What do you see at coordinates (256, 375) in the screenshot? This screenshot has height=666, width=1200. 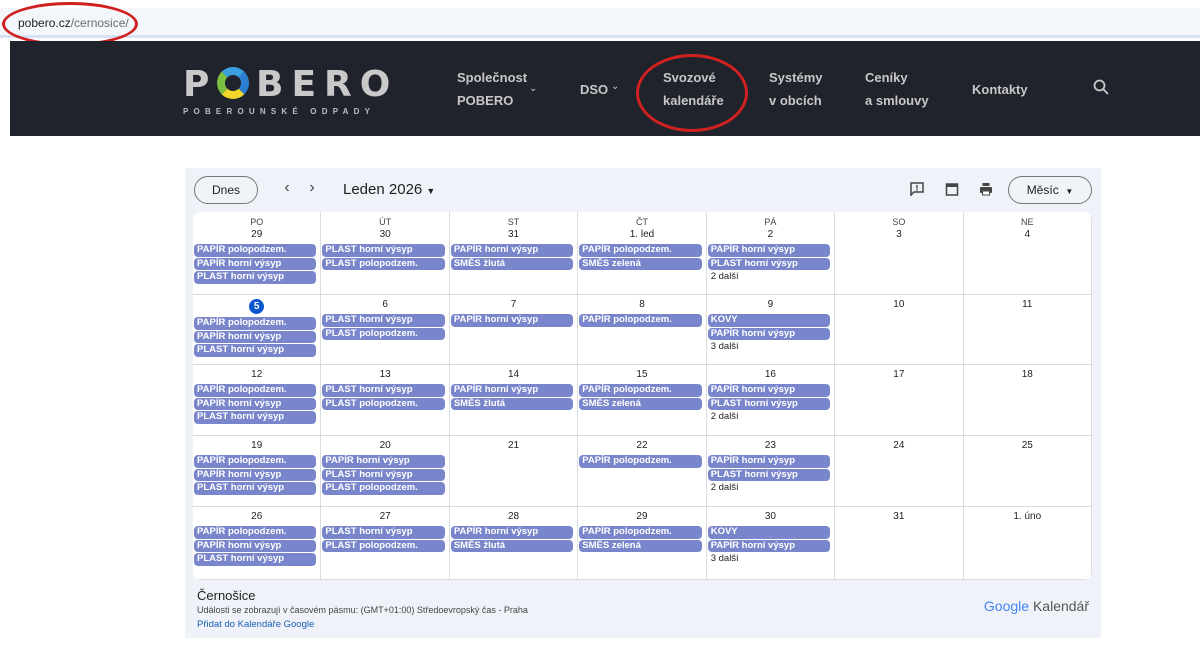 I see `date-number: 12` at bounding box center [256, 375].